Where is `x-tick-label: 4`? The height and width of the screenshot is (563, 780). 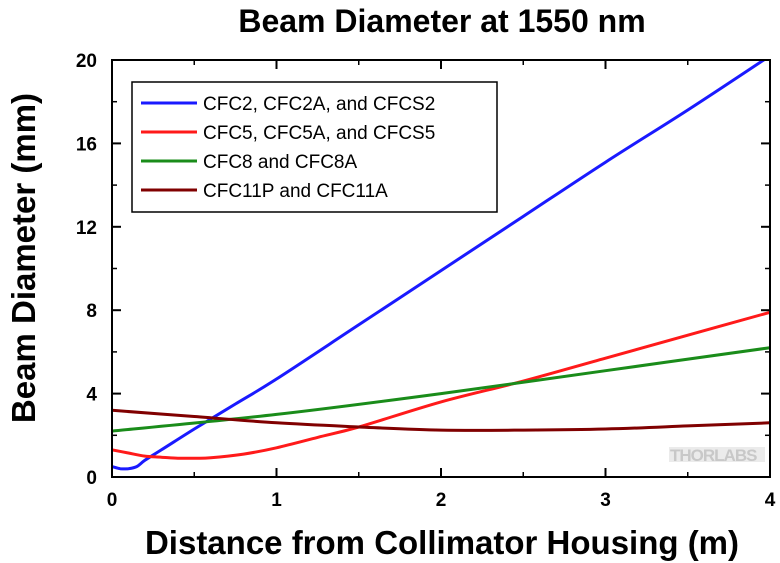
x-tick-label: 4 is located at coordinates (770, 500).